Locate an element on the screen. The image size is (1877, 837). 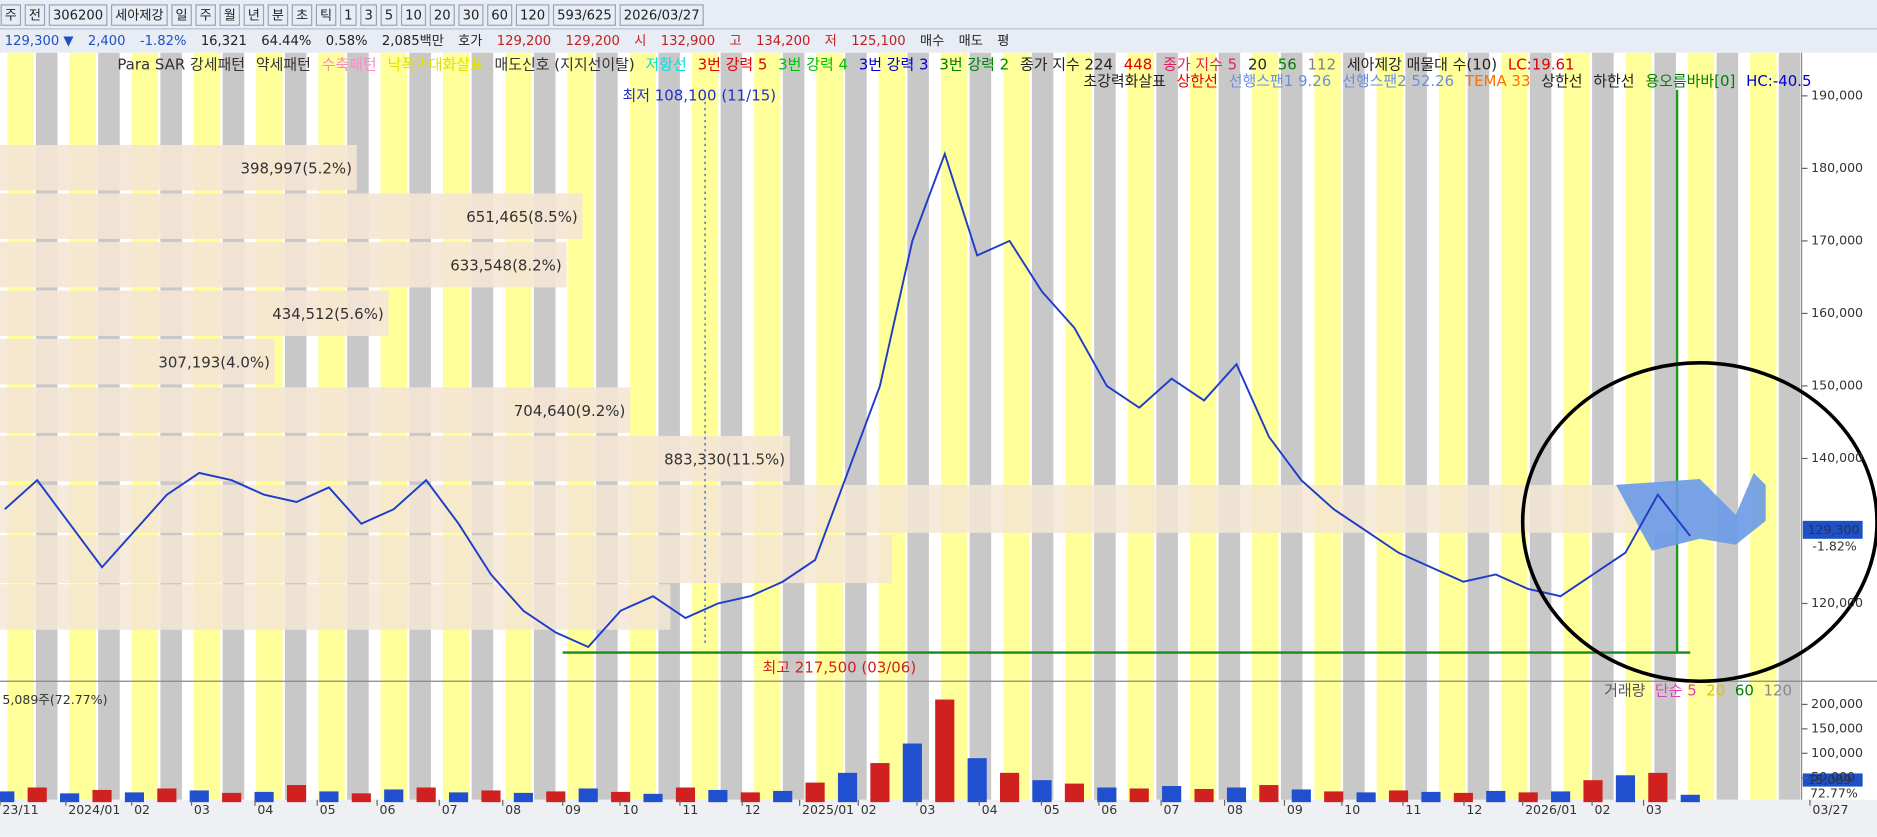
toolbar-item: 20 is located at coordinates (442, 16).